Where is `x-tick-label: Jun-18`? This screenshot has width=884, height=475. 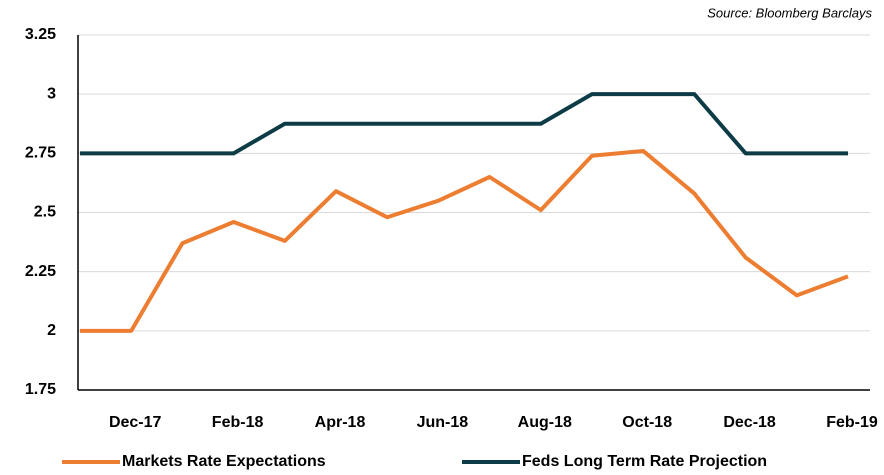
x-tick-label: Jun-18 is located at coordinates (443, 422).